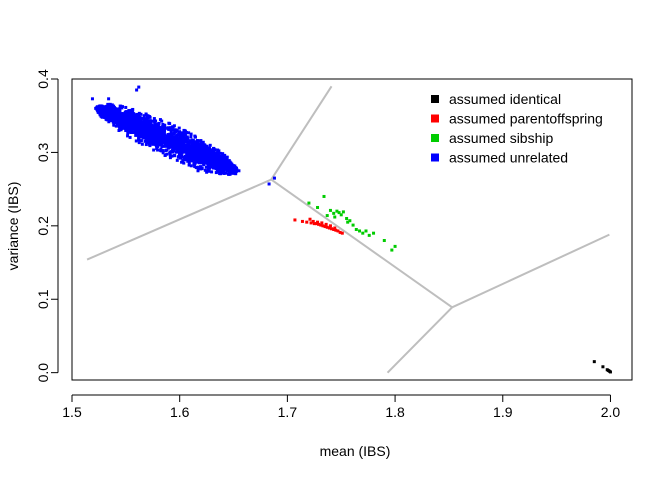 Image resolution: width=672 pixels, height=485 pixels. Describe the element at coordinates (301, 133) in the screenshot. I see `boundary-line` at that location.